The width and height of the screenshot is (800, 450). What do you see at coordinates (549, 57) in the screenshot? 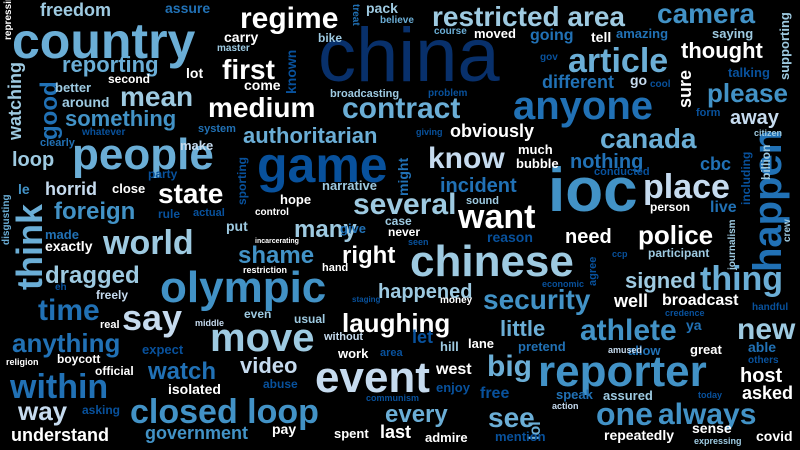
I see `word-gov: gov` at bounding box center [549, 57].